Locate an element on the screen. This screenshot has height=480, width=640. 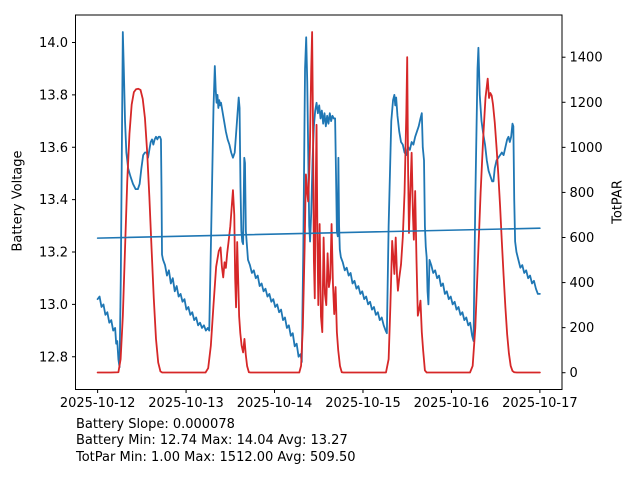
battery-trend-line is located at coordinates (318, 233).